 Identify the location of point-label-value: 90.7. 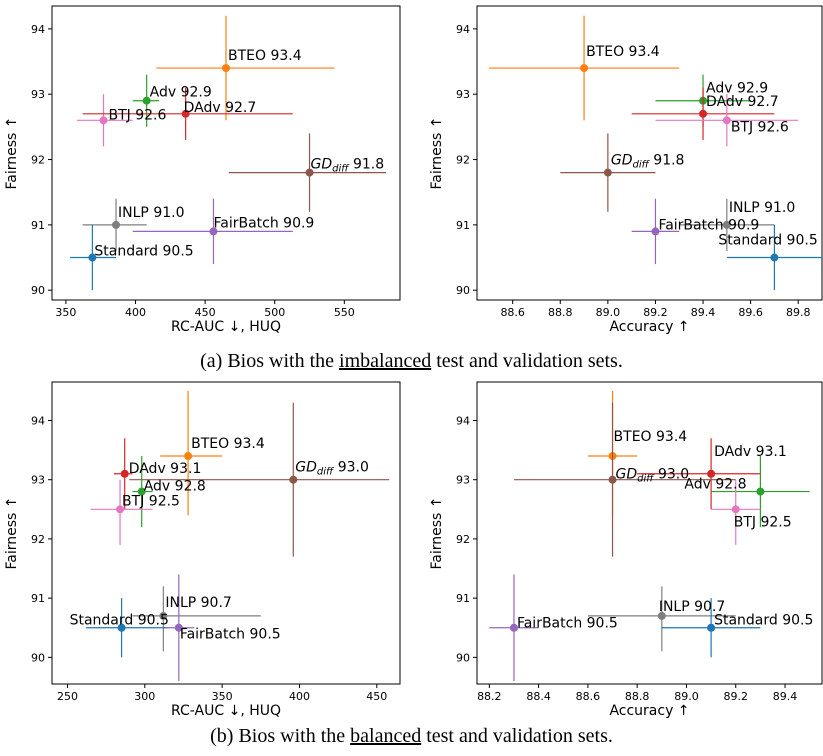
(214, 603).